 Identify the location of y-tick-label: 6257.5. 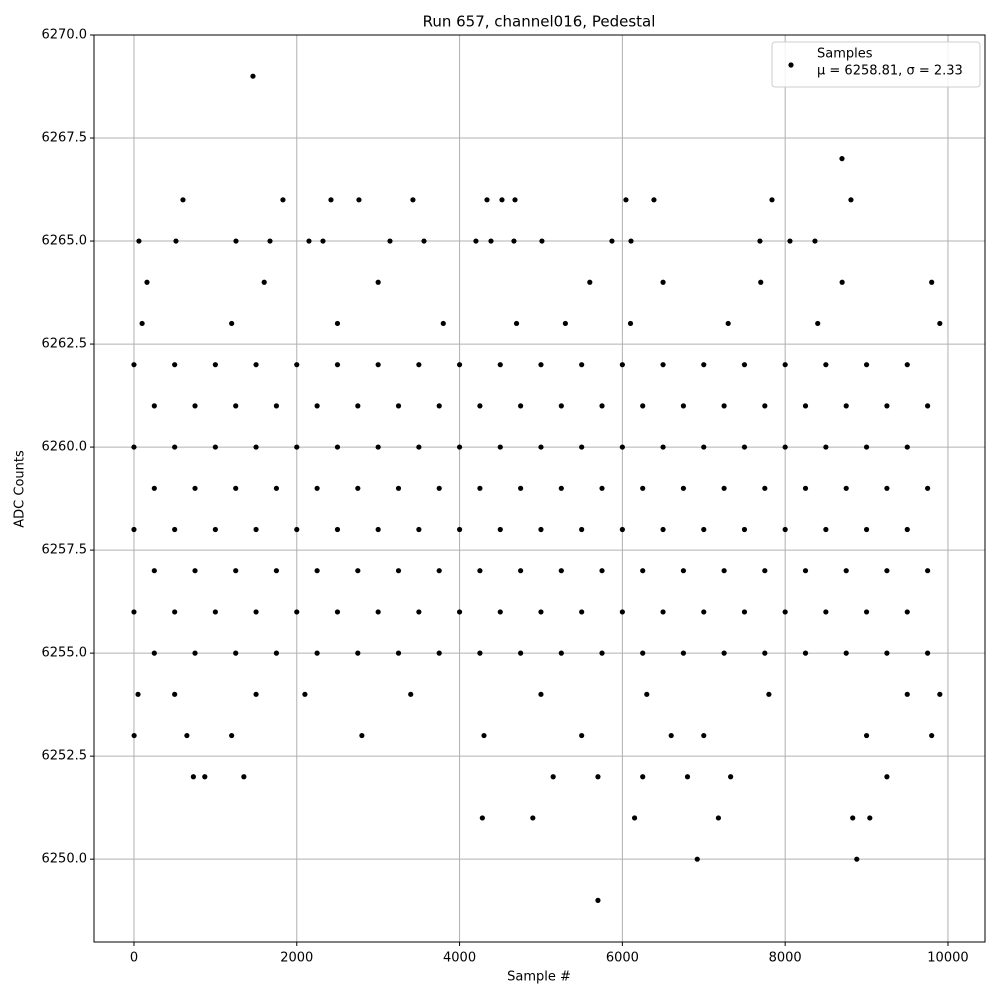
(65, 550).